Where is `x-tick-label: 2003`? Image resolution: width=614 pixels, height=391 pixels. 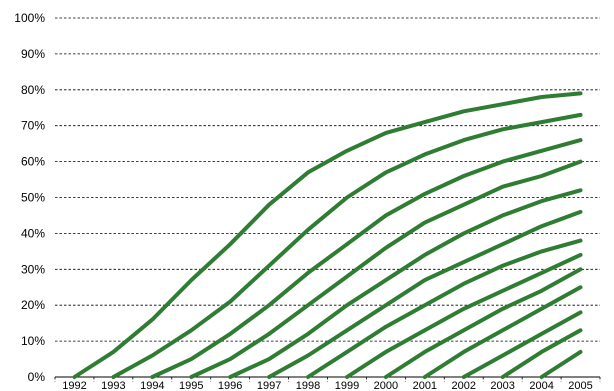 x-tick-label: 2003 is located at coordinates (502, 385).